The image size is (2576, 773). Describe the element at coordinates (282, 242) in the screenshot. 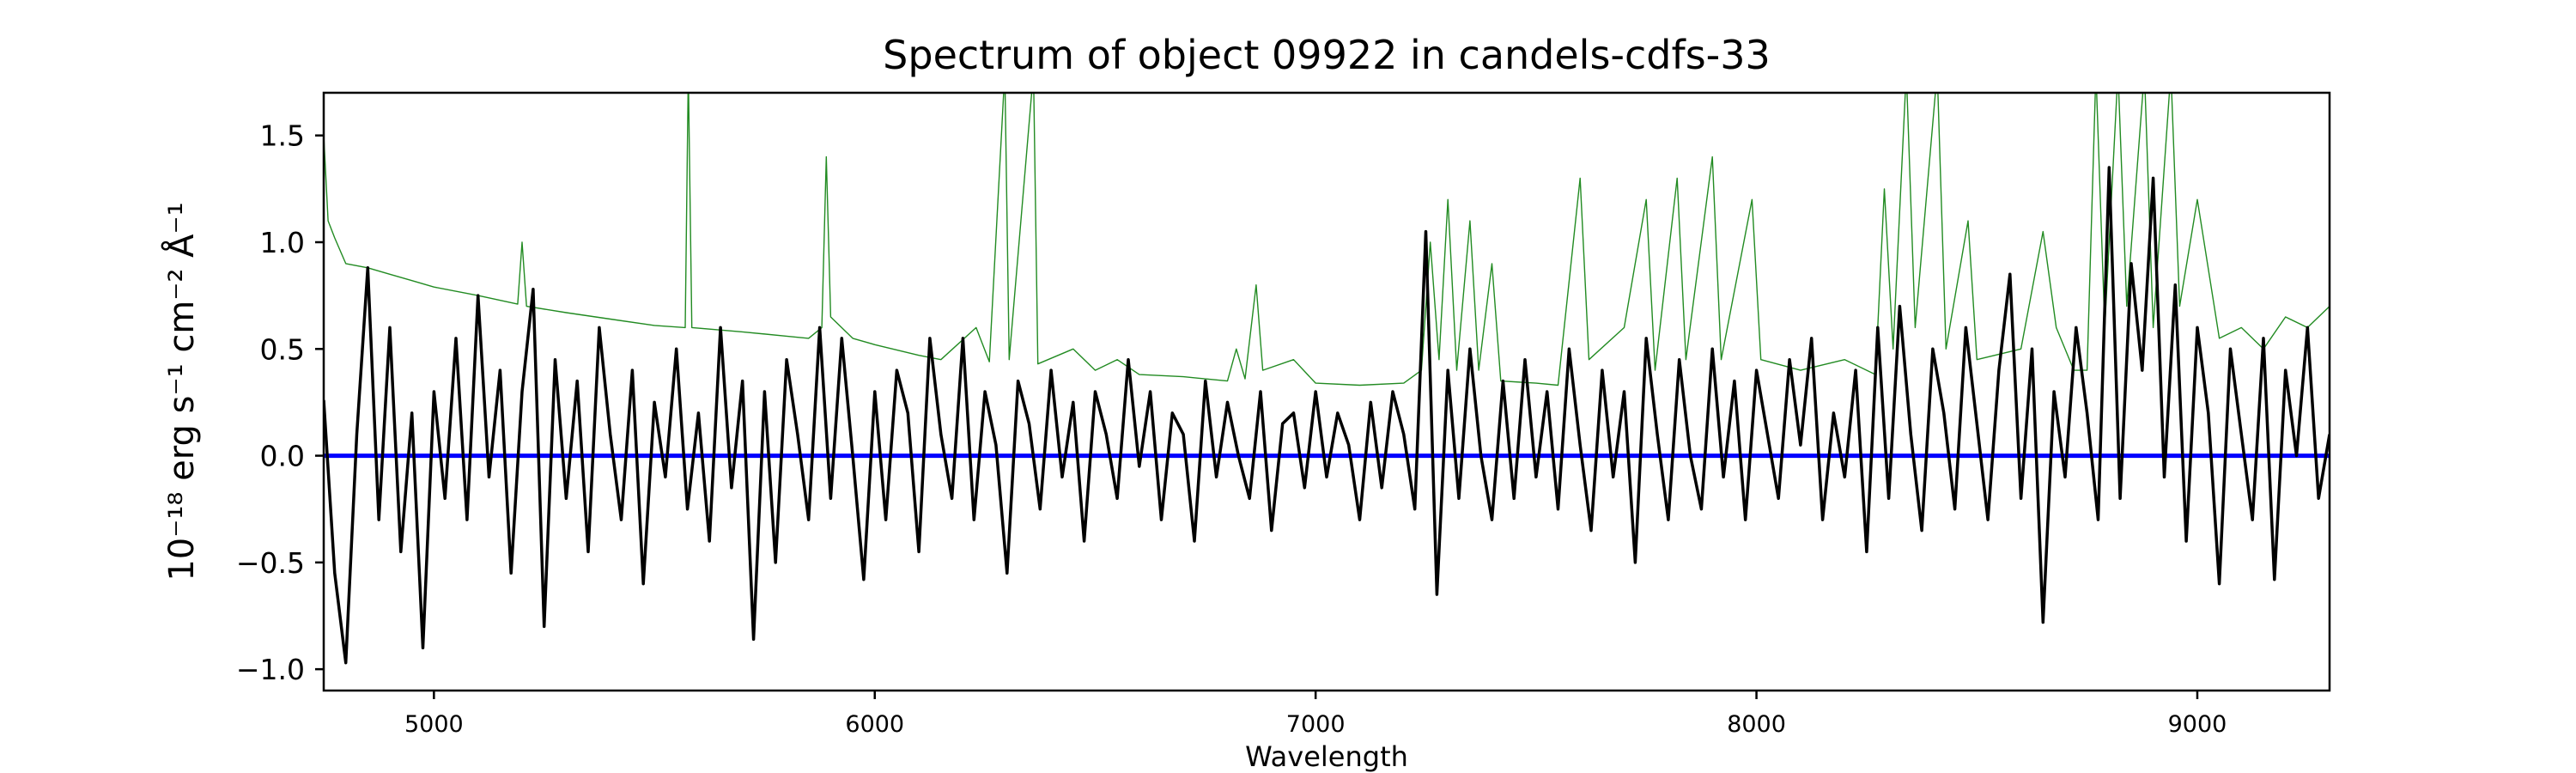

I see `y-tick-label: 1.0` at that location.